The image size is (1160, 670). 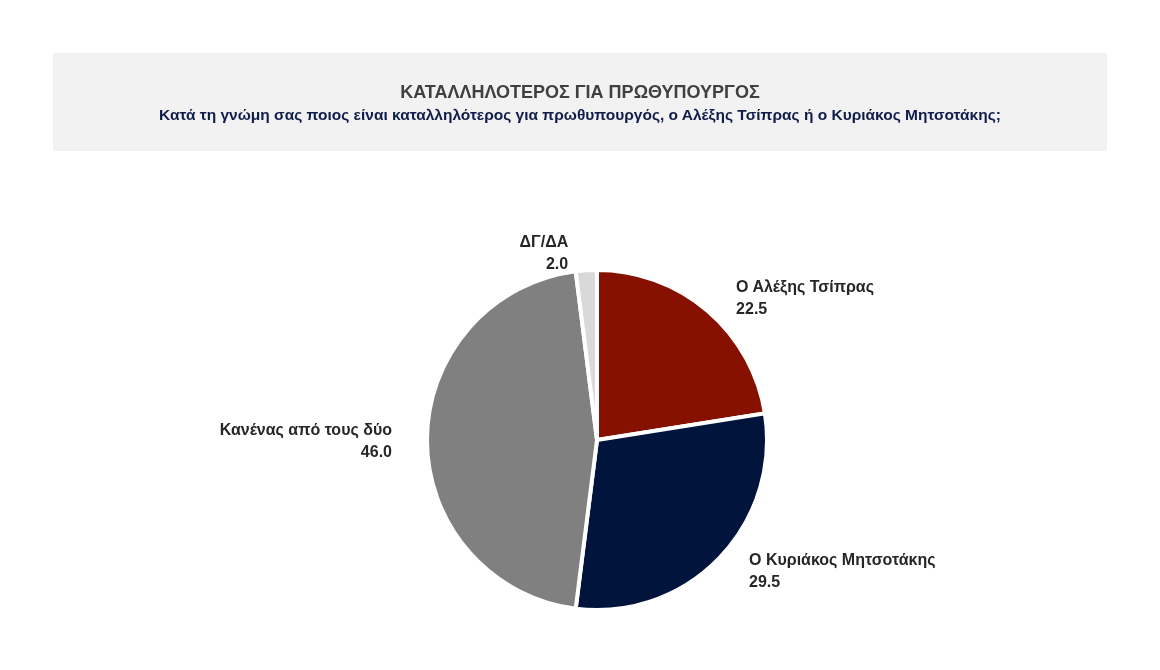 What do you see at coordinates (306, 429) in the screenshot?
I see `slice-label: Κανένας από τους δύο` at bounding box center [306, 429].